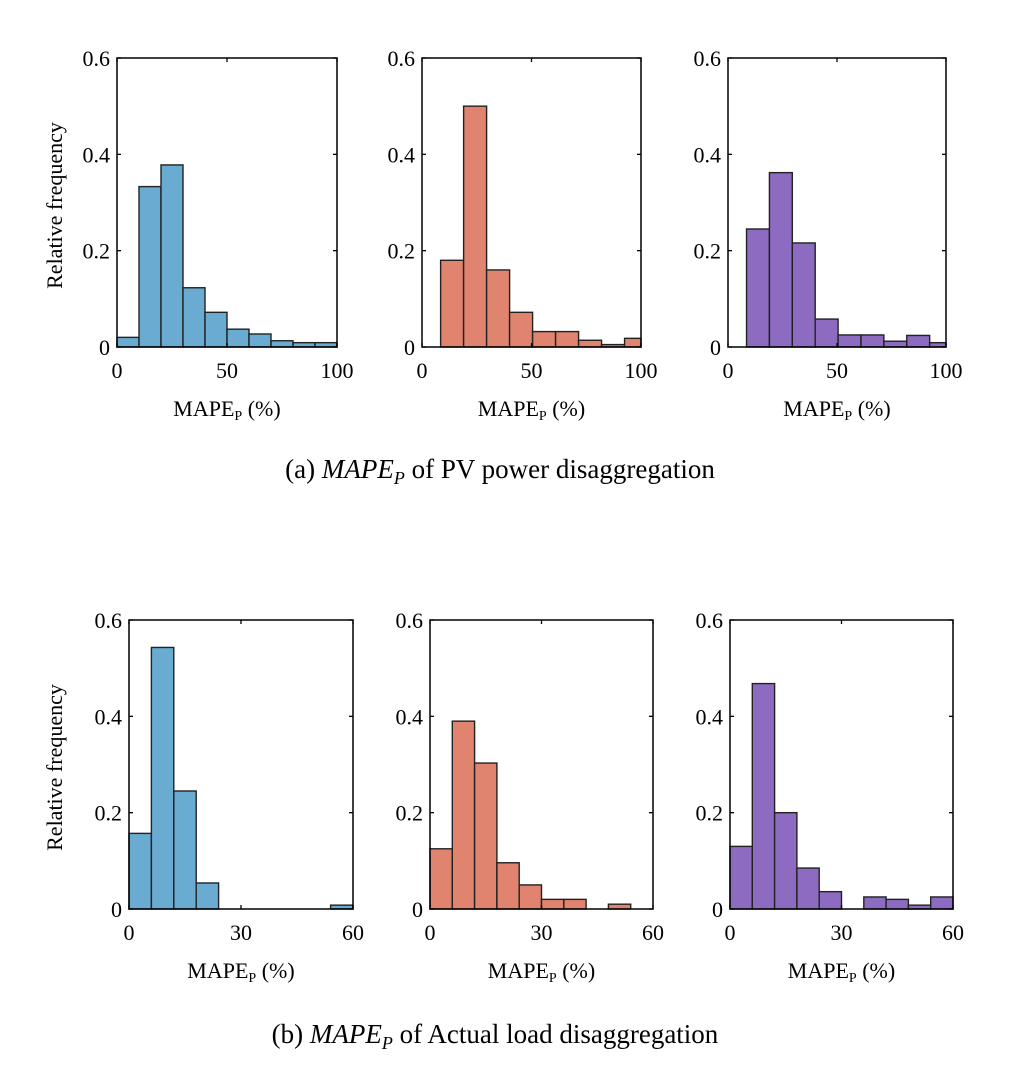  Describe the element at coordinates (523, 235) in the screenshot. I see `histogram-2: 0 0.2 0.4 0.6 0 50 100 MAPEP (%)` at that location.